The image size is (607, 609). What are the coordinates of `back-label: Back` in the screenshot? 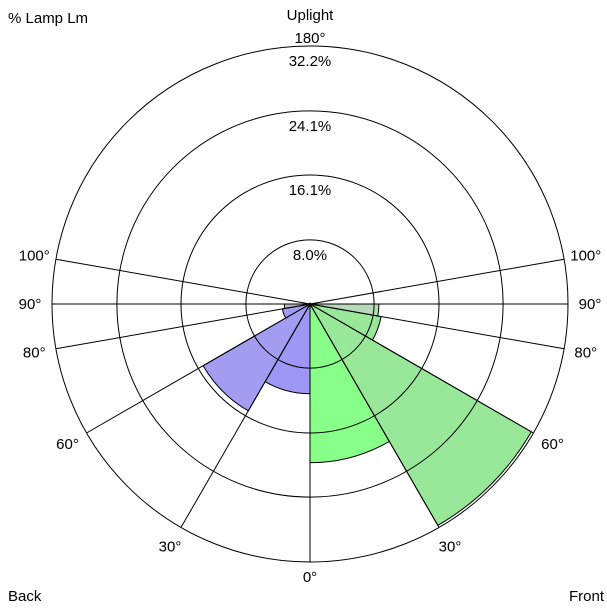 It's located at (25, 596).